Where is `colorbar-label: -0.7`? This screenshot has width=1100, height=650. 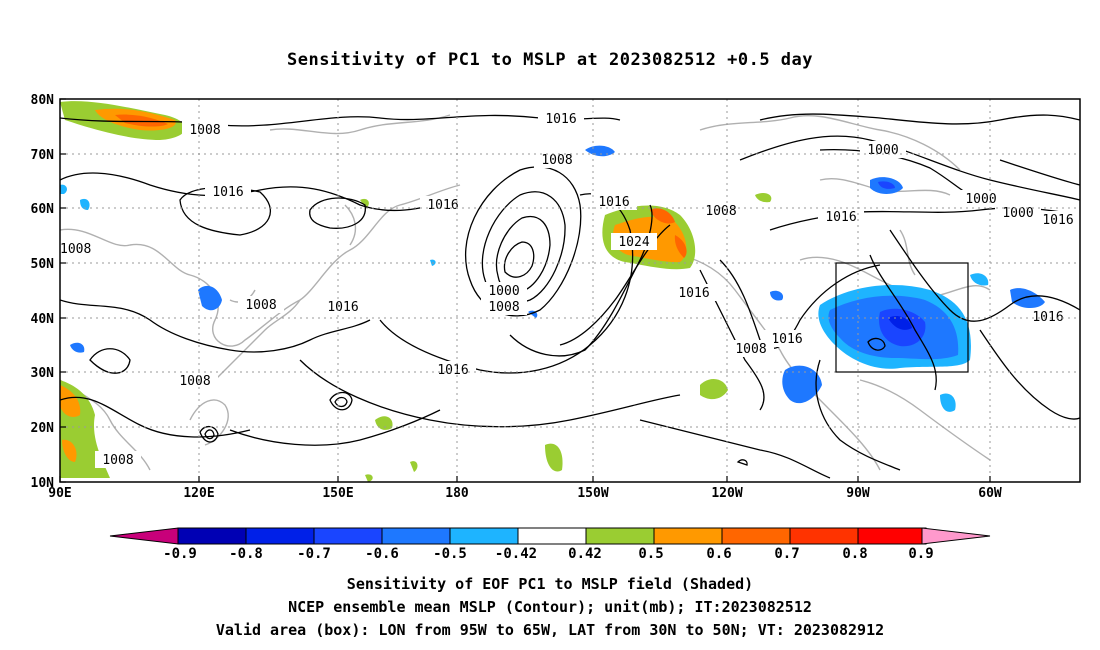
colorbar-label: -0.7 is located at coordinates (314, 554).